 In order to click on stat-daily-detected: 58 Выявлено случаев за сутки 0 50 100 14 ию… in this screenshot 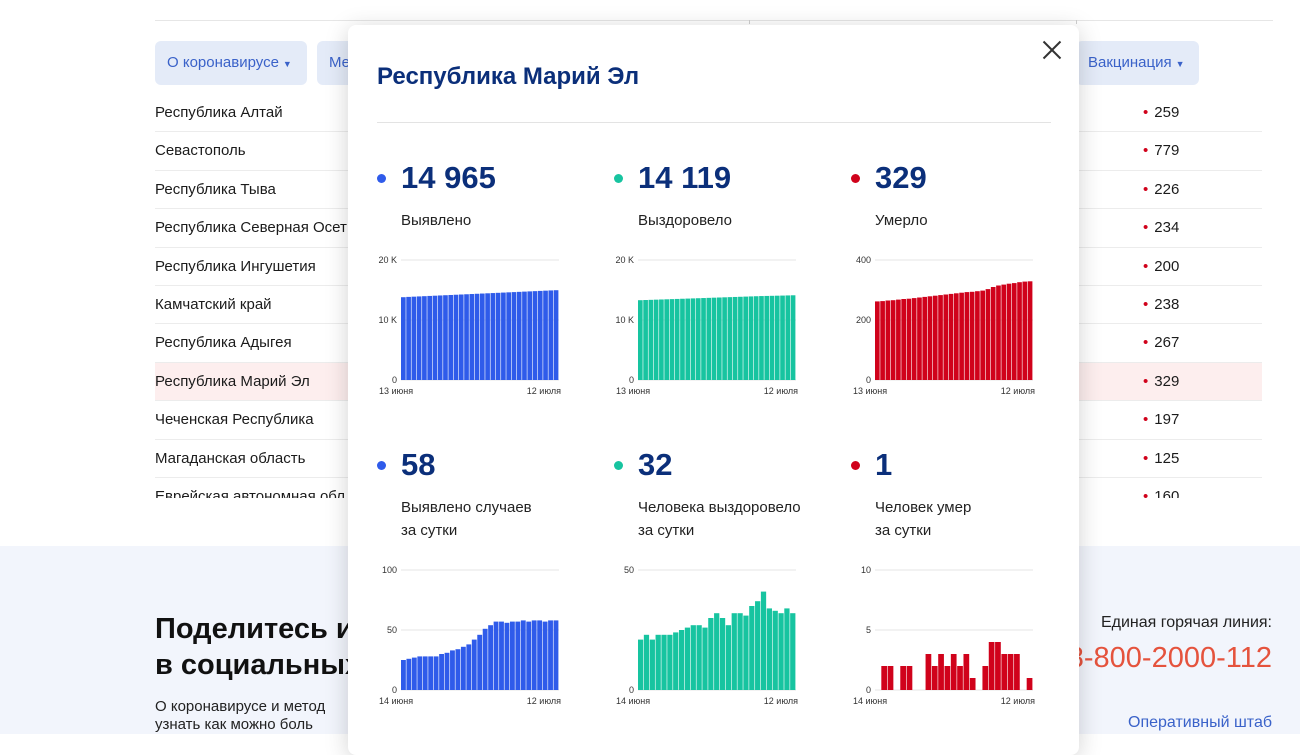, I will do `click(492, 585)`.